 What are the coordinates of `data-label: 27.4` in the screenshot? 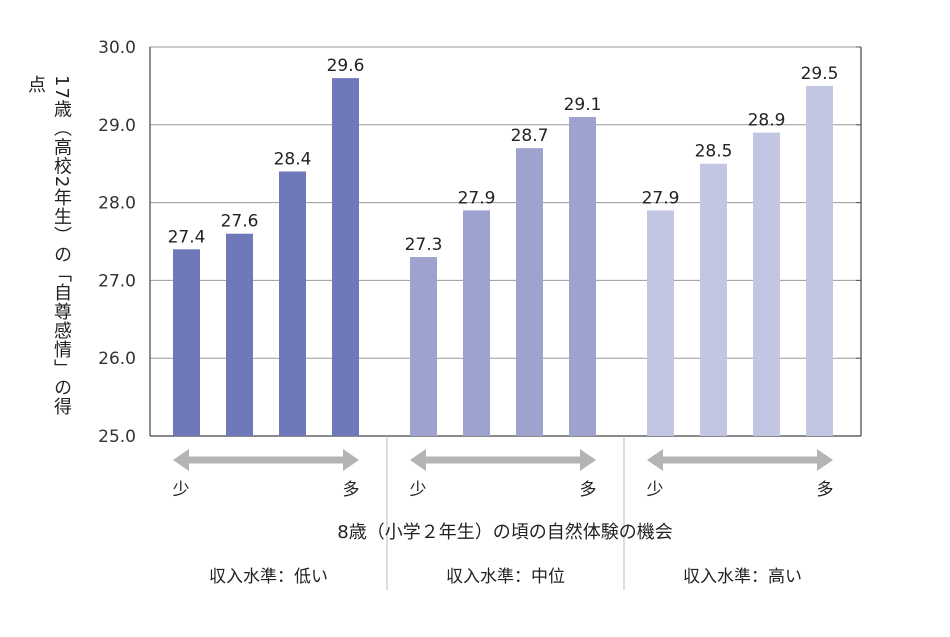 It's located at (187, 237).